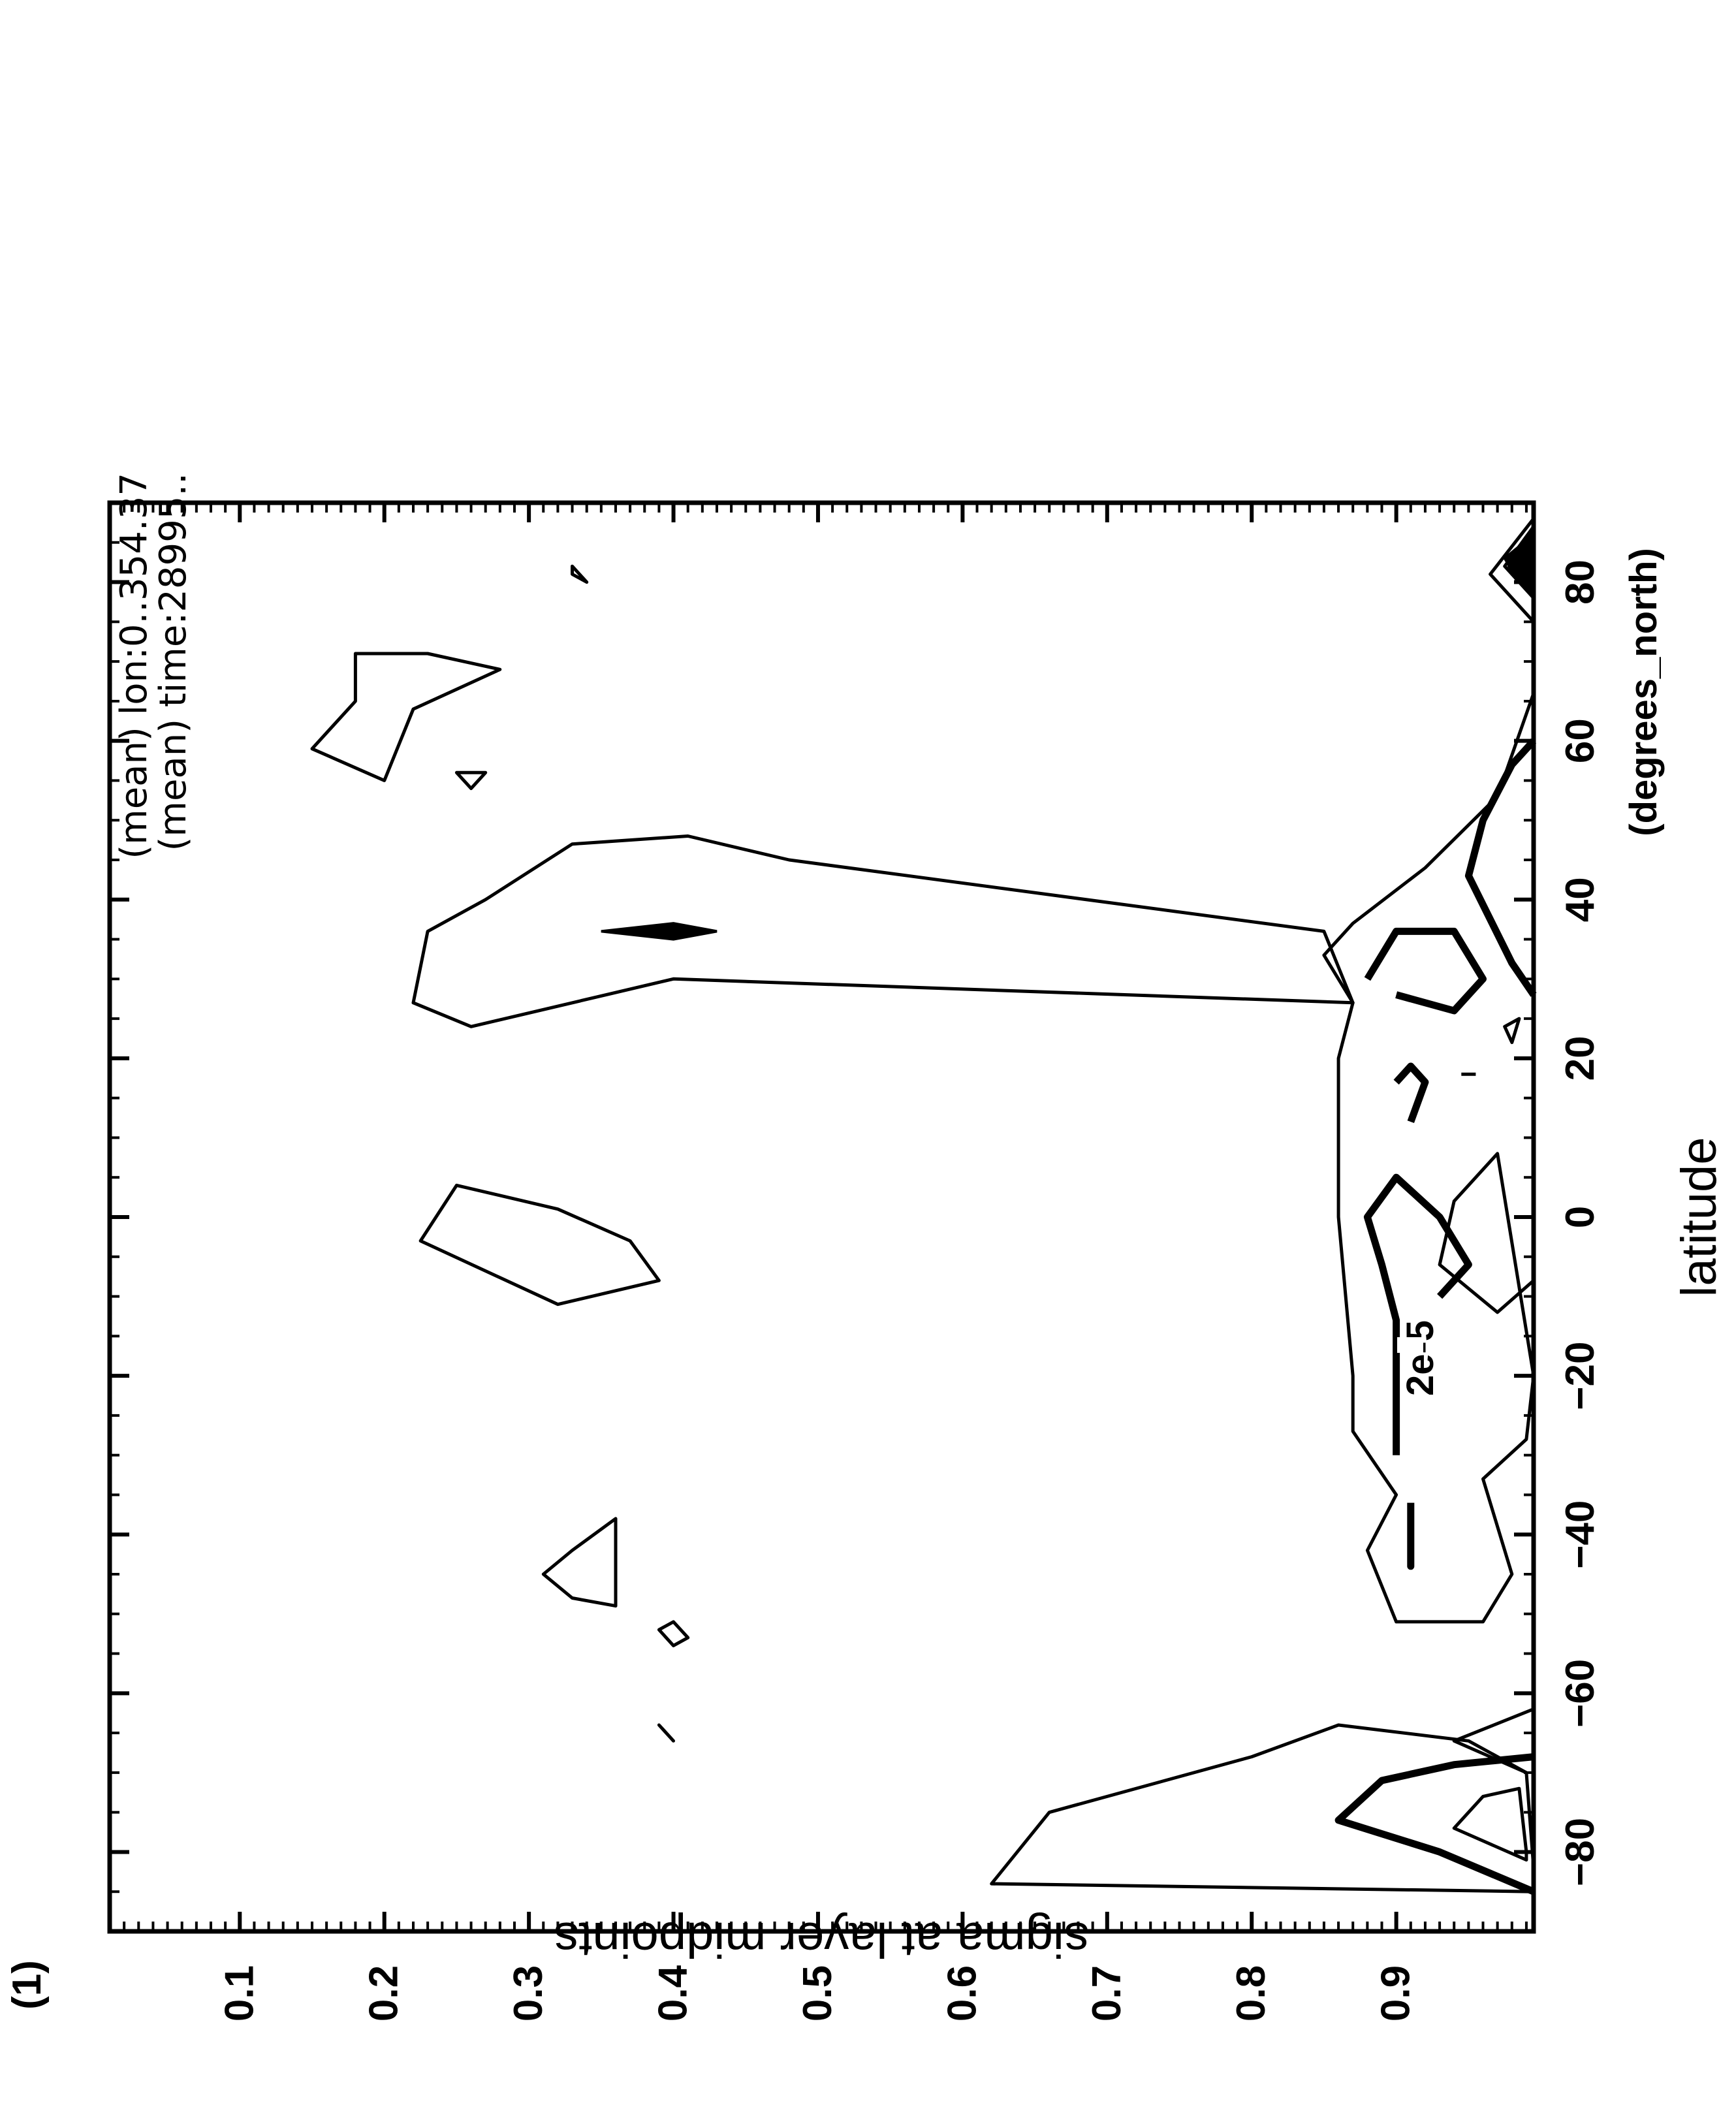 The height and width of the screenshot is (2122, 1736). I want to click on y-tick-label: 0.9, so click(1396, 1993).